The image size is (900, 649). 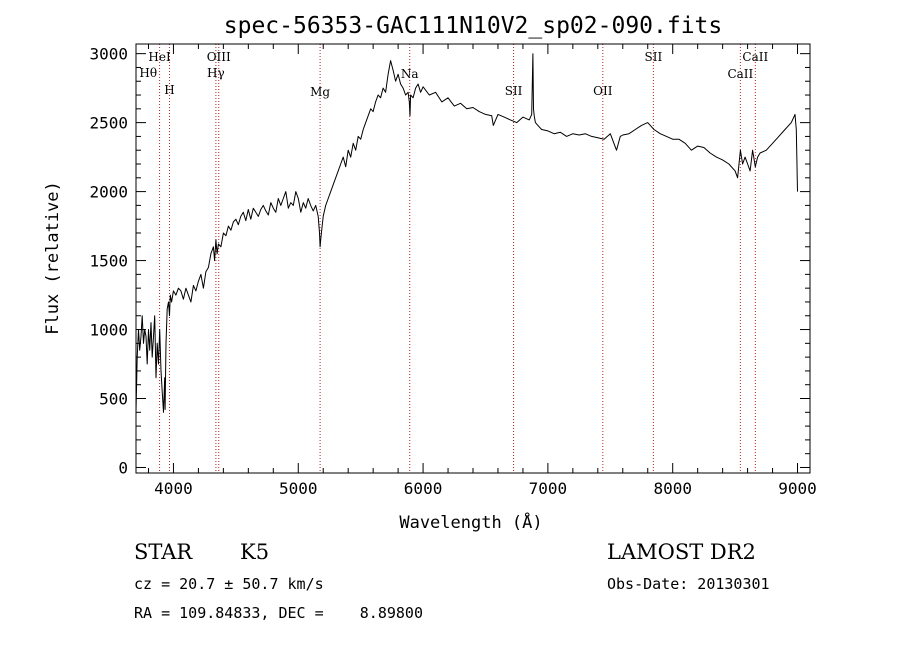 I want to click on x-tick-label: 9000, so click(x=797, y=488).